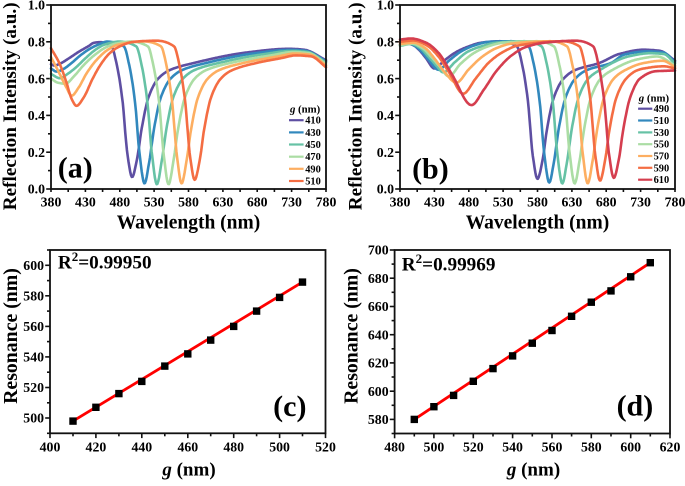 This screenshot has width=685, height=486. I want to click on svg-text: 450, so click(313, 145).